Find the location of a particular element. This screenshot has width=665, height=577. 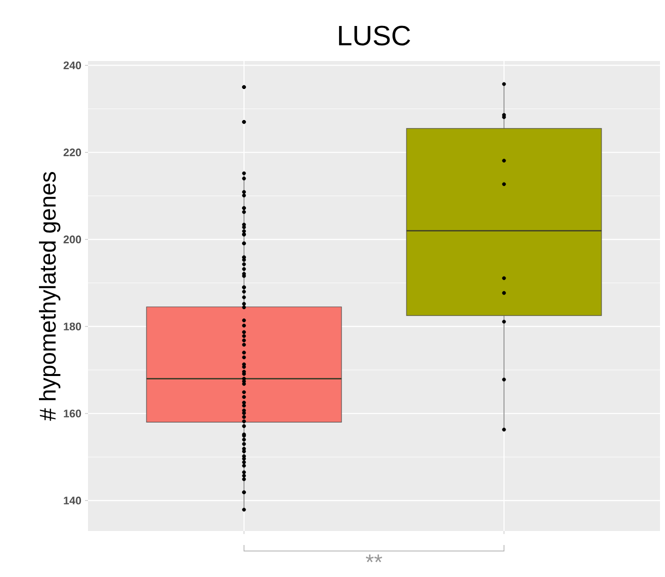

y-axis-title: # hypomethylated genes is located at coordinates (49, 296).